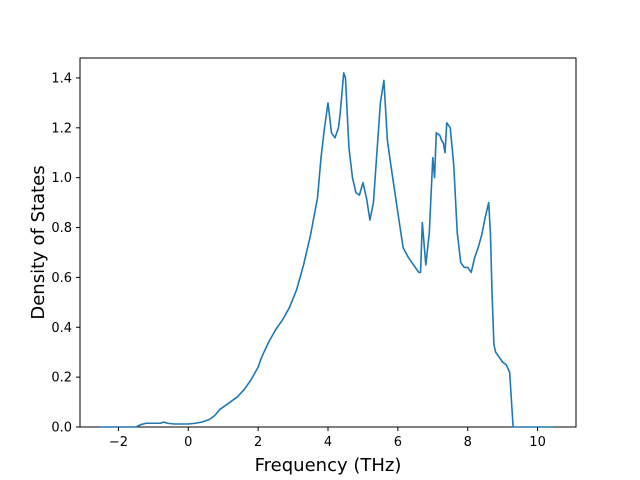 This screenshot has height=480, width=640. Describe the element at coordinates (61, 428) in the screenshot. I see `y-tick-label: 0.0` at that location.